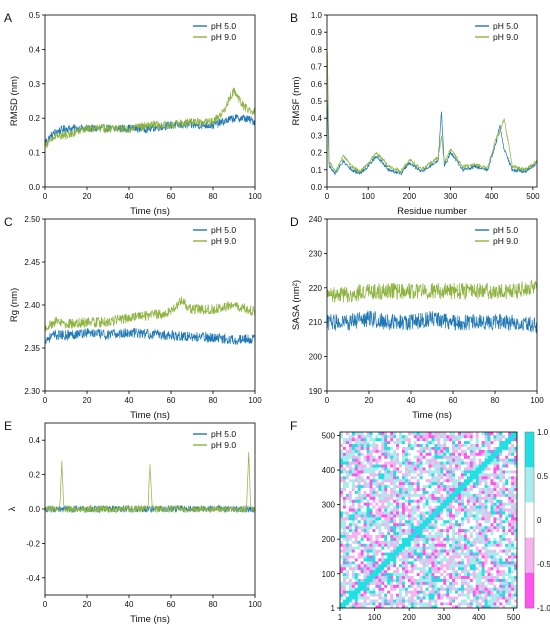 Image resolution: width=550 pixels, height=630 pixels. Describe the element at coordinates (432, 415) in the screenshot. I see `x-axis-title: Time (ns)` at that location.